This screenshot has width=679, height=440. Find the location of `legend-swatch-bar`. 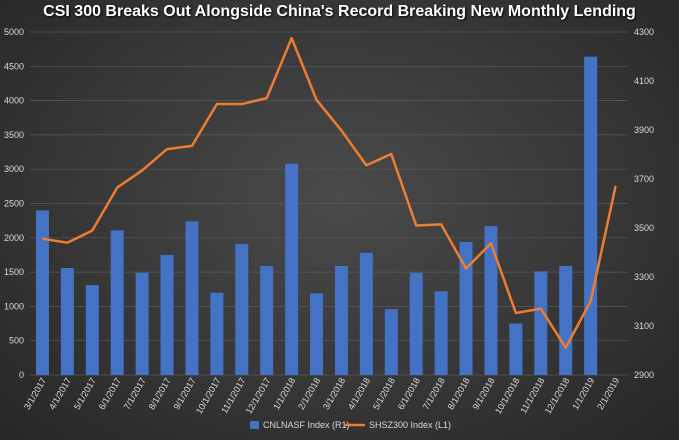

legend-swatch-bar is located at coordinates (254, 425).